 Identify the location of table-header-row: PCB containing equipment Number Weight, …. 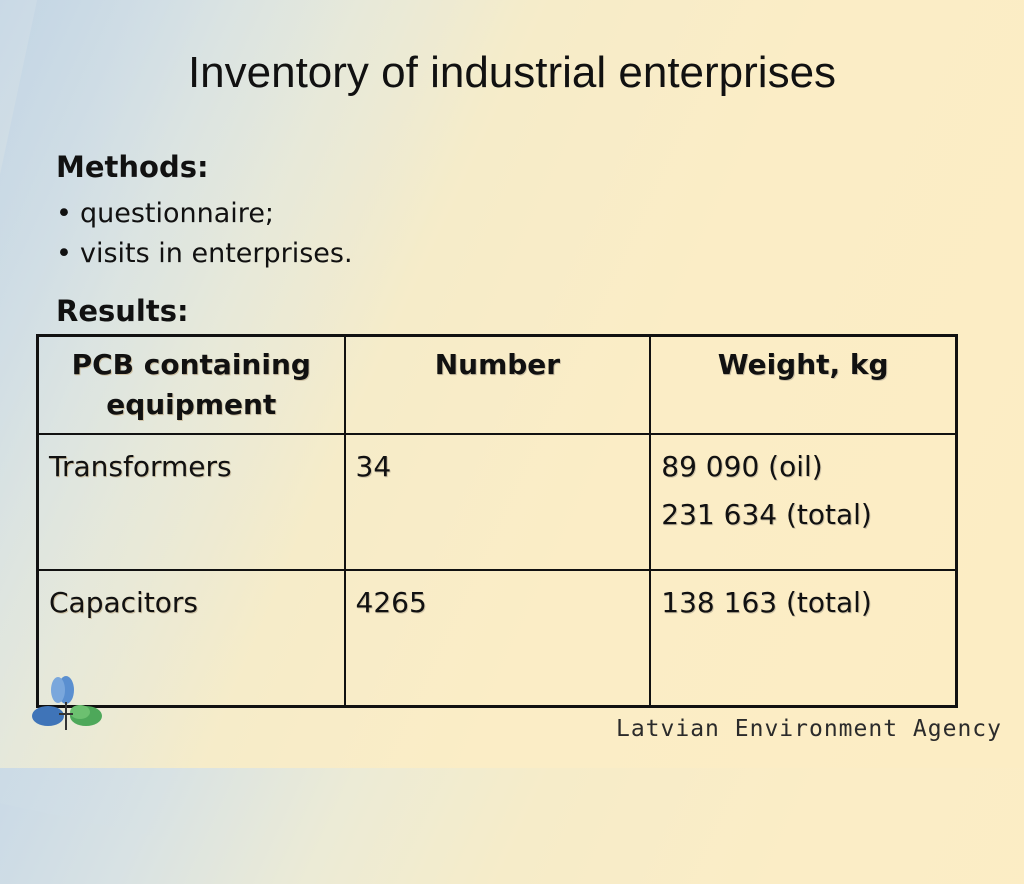
(497, 384).